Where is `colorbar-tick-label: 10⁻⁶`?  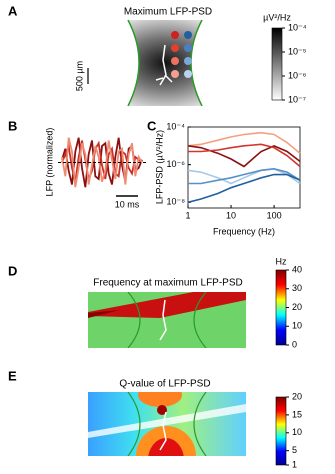
colorbar-tick-label: 10⁻⁶ is located at coordinates (297, 75).